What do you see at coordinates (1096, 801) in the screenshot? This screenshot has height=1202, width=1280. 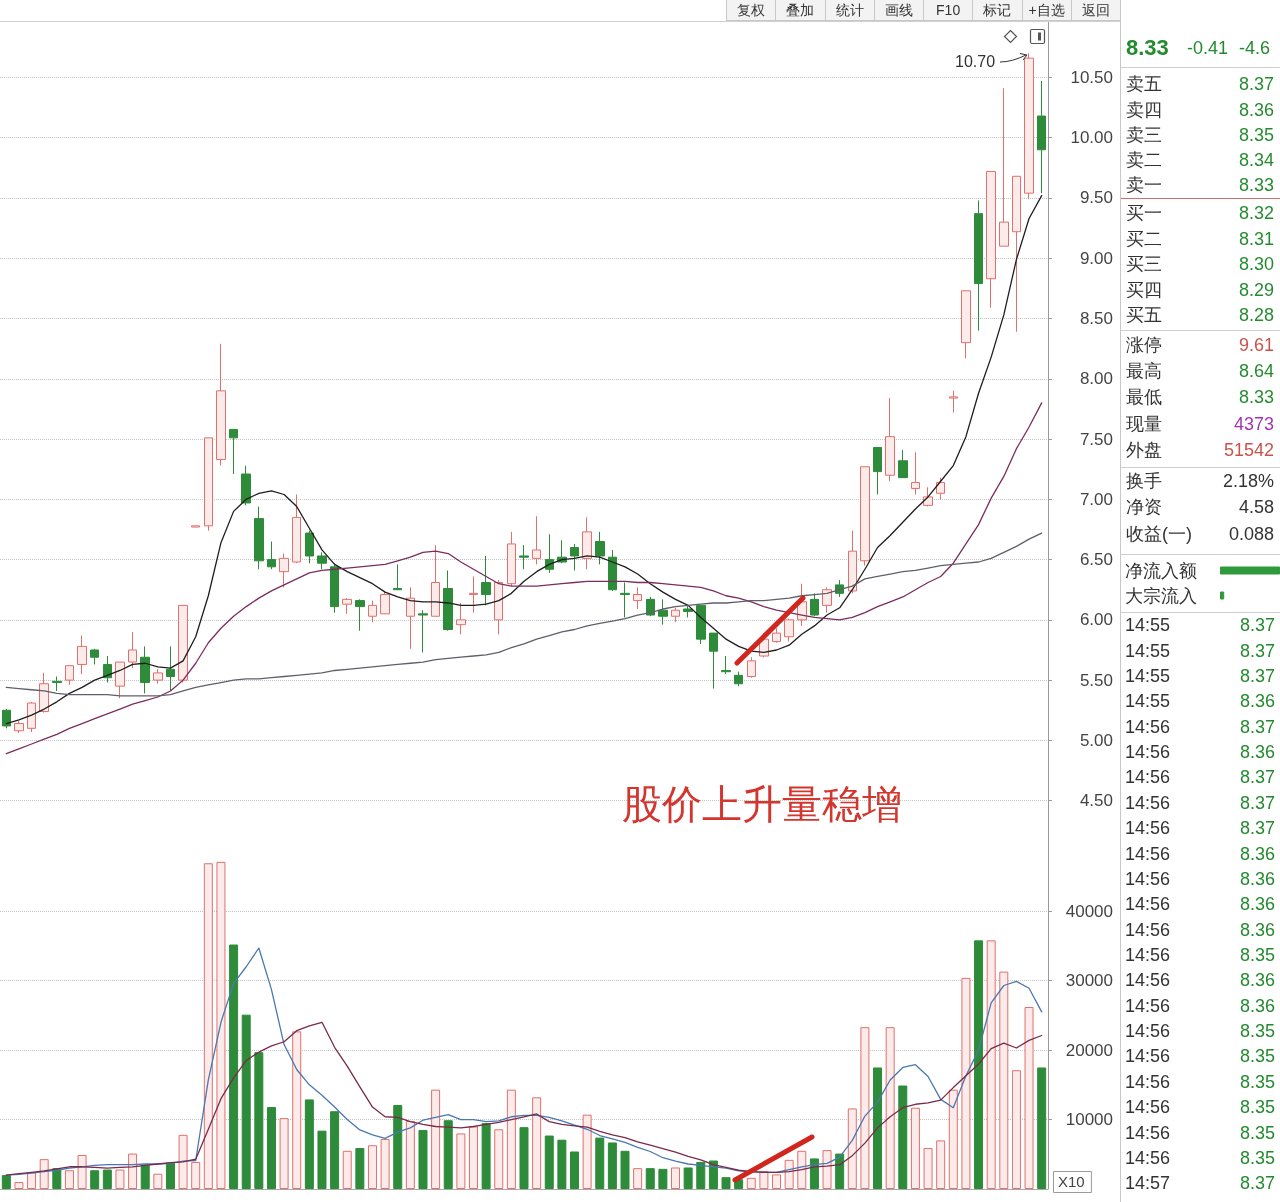 I see `y-tick-label: 4.50` at bounding box center [1096, 801].